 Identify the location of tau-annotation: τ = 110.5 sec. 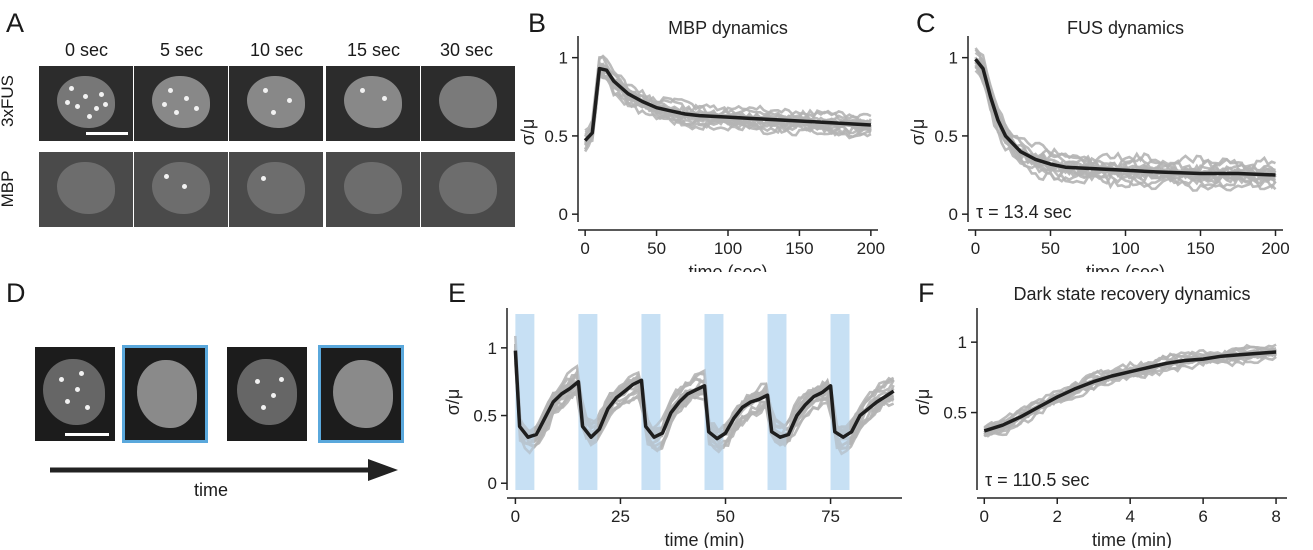
(1037, 480).